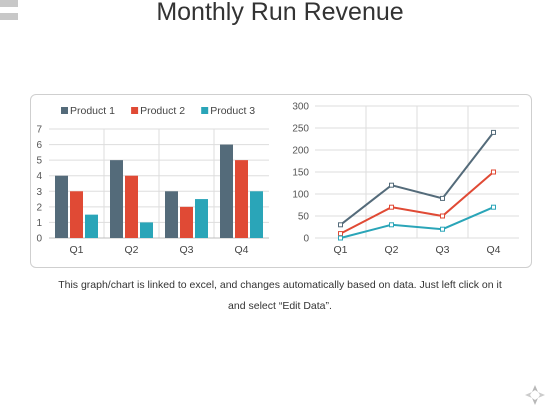 The width and height of the screenshot is (560, 420). Describe the element at coordinates (391, 250) in the screenshot. I see `line-x-tick-label: Q2` at that location.